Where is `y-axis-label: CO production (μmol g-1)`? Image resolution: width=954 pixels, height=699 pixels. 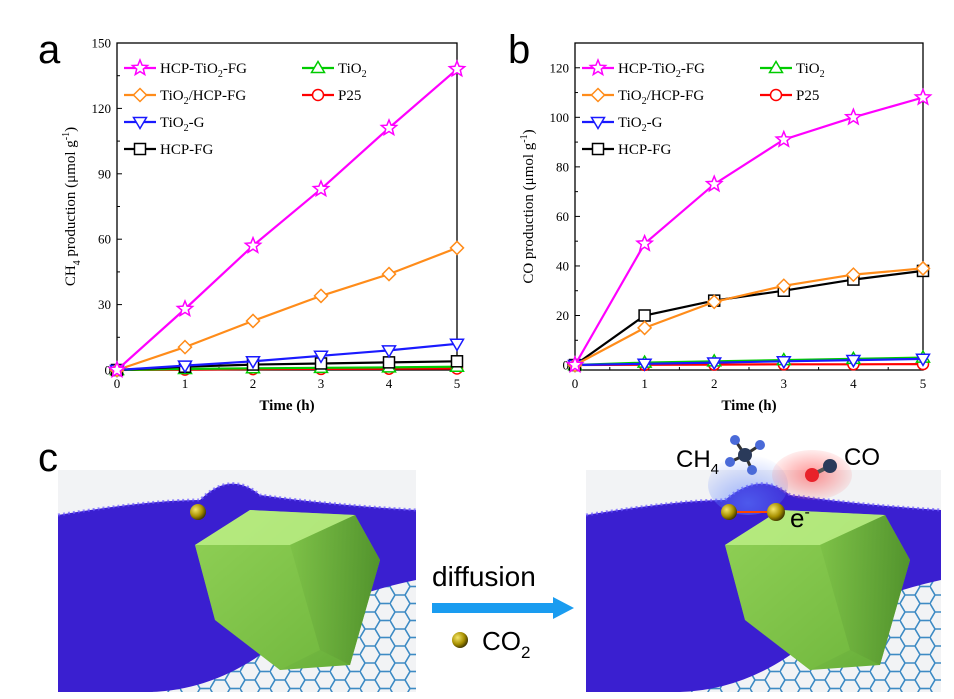 y-axis-label: CO production (μmol g-1) is located at coordinates (528, 206).